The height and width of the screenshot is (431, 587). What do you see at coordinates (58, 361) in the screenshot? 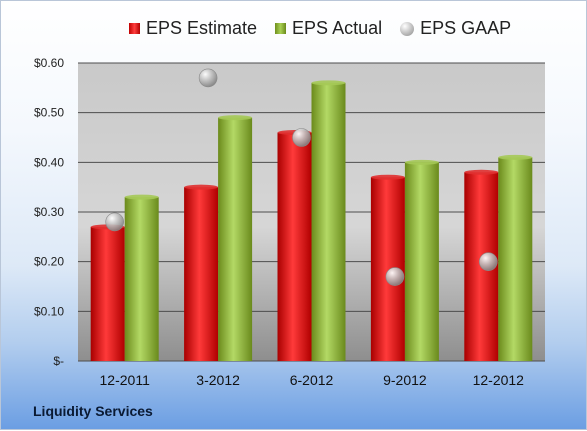
I see `y-tick-label: $-` at bounding box center [58, 361].